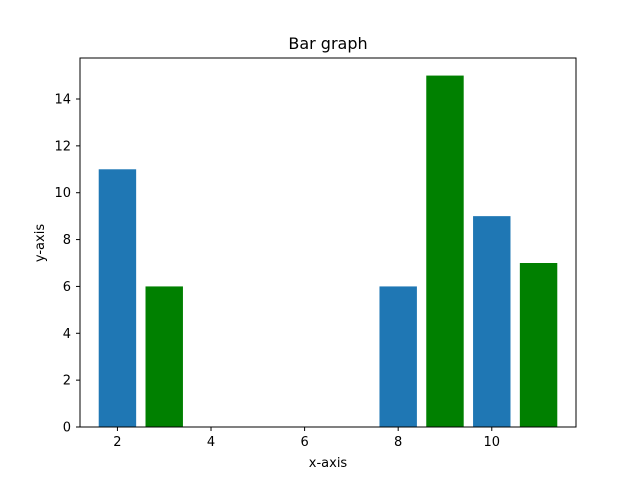 The height and width of the screenshot is (485, 640). What do you see at coordinates (67, 381) in the screenshot?
I see `y-tick-label: 2` at bounding box center [67, 381].